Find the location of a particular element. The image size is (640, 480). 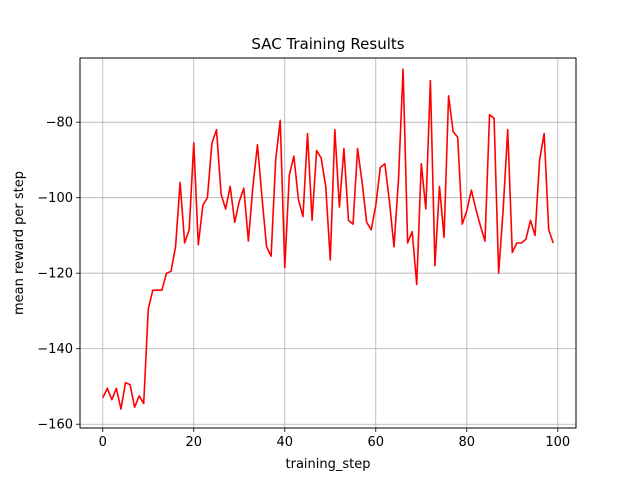

y-tick-label: −100 is located at coordinates (55, 198).